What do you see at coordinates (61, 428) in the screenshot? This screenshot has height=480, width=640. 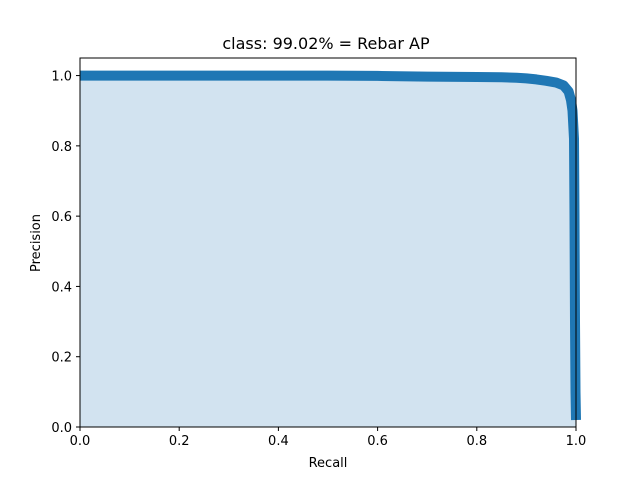 I see `y-tick-label: 0.0` at bounding box center [61, 428].